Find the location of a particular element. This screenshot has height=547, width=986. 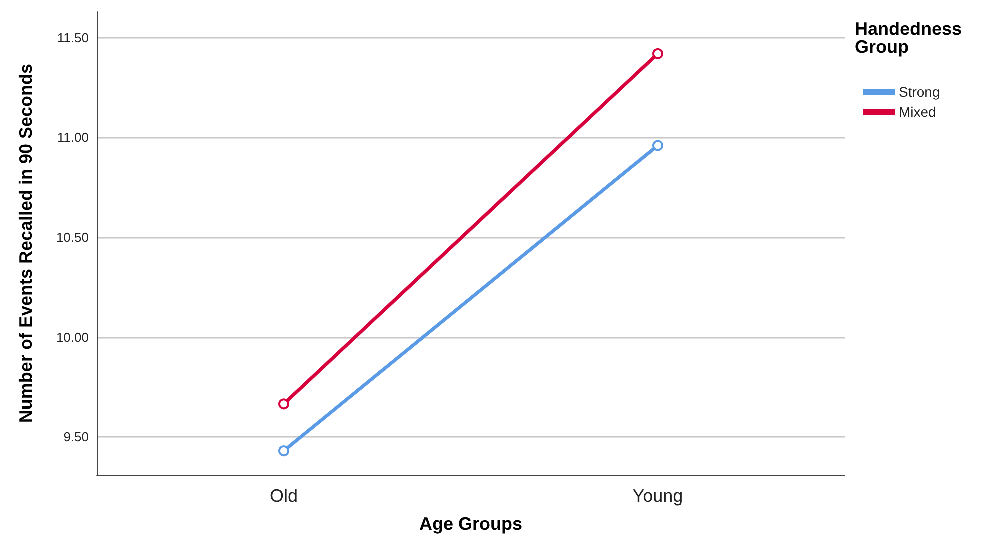

y-tick-label: 11.50 is located at coordinates (73, 38).